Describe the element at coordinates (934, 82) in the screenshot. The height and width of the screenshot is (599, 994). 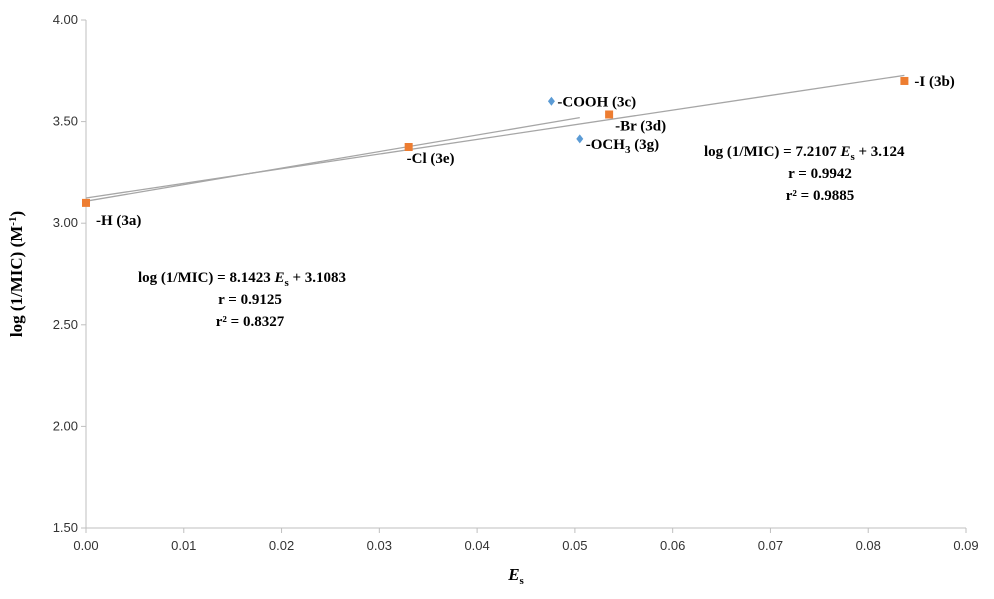
I see `point-label: -I (3b)` at that location.